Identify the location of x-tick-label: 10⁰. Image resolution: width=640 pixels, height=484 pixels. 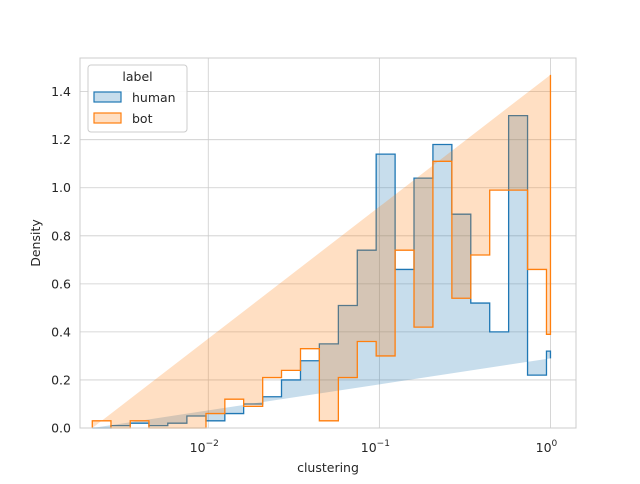
(547, 447).